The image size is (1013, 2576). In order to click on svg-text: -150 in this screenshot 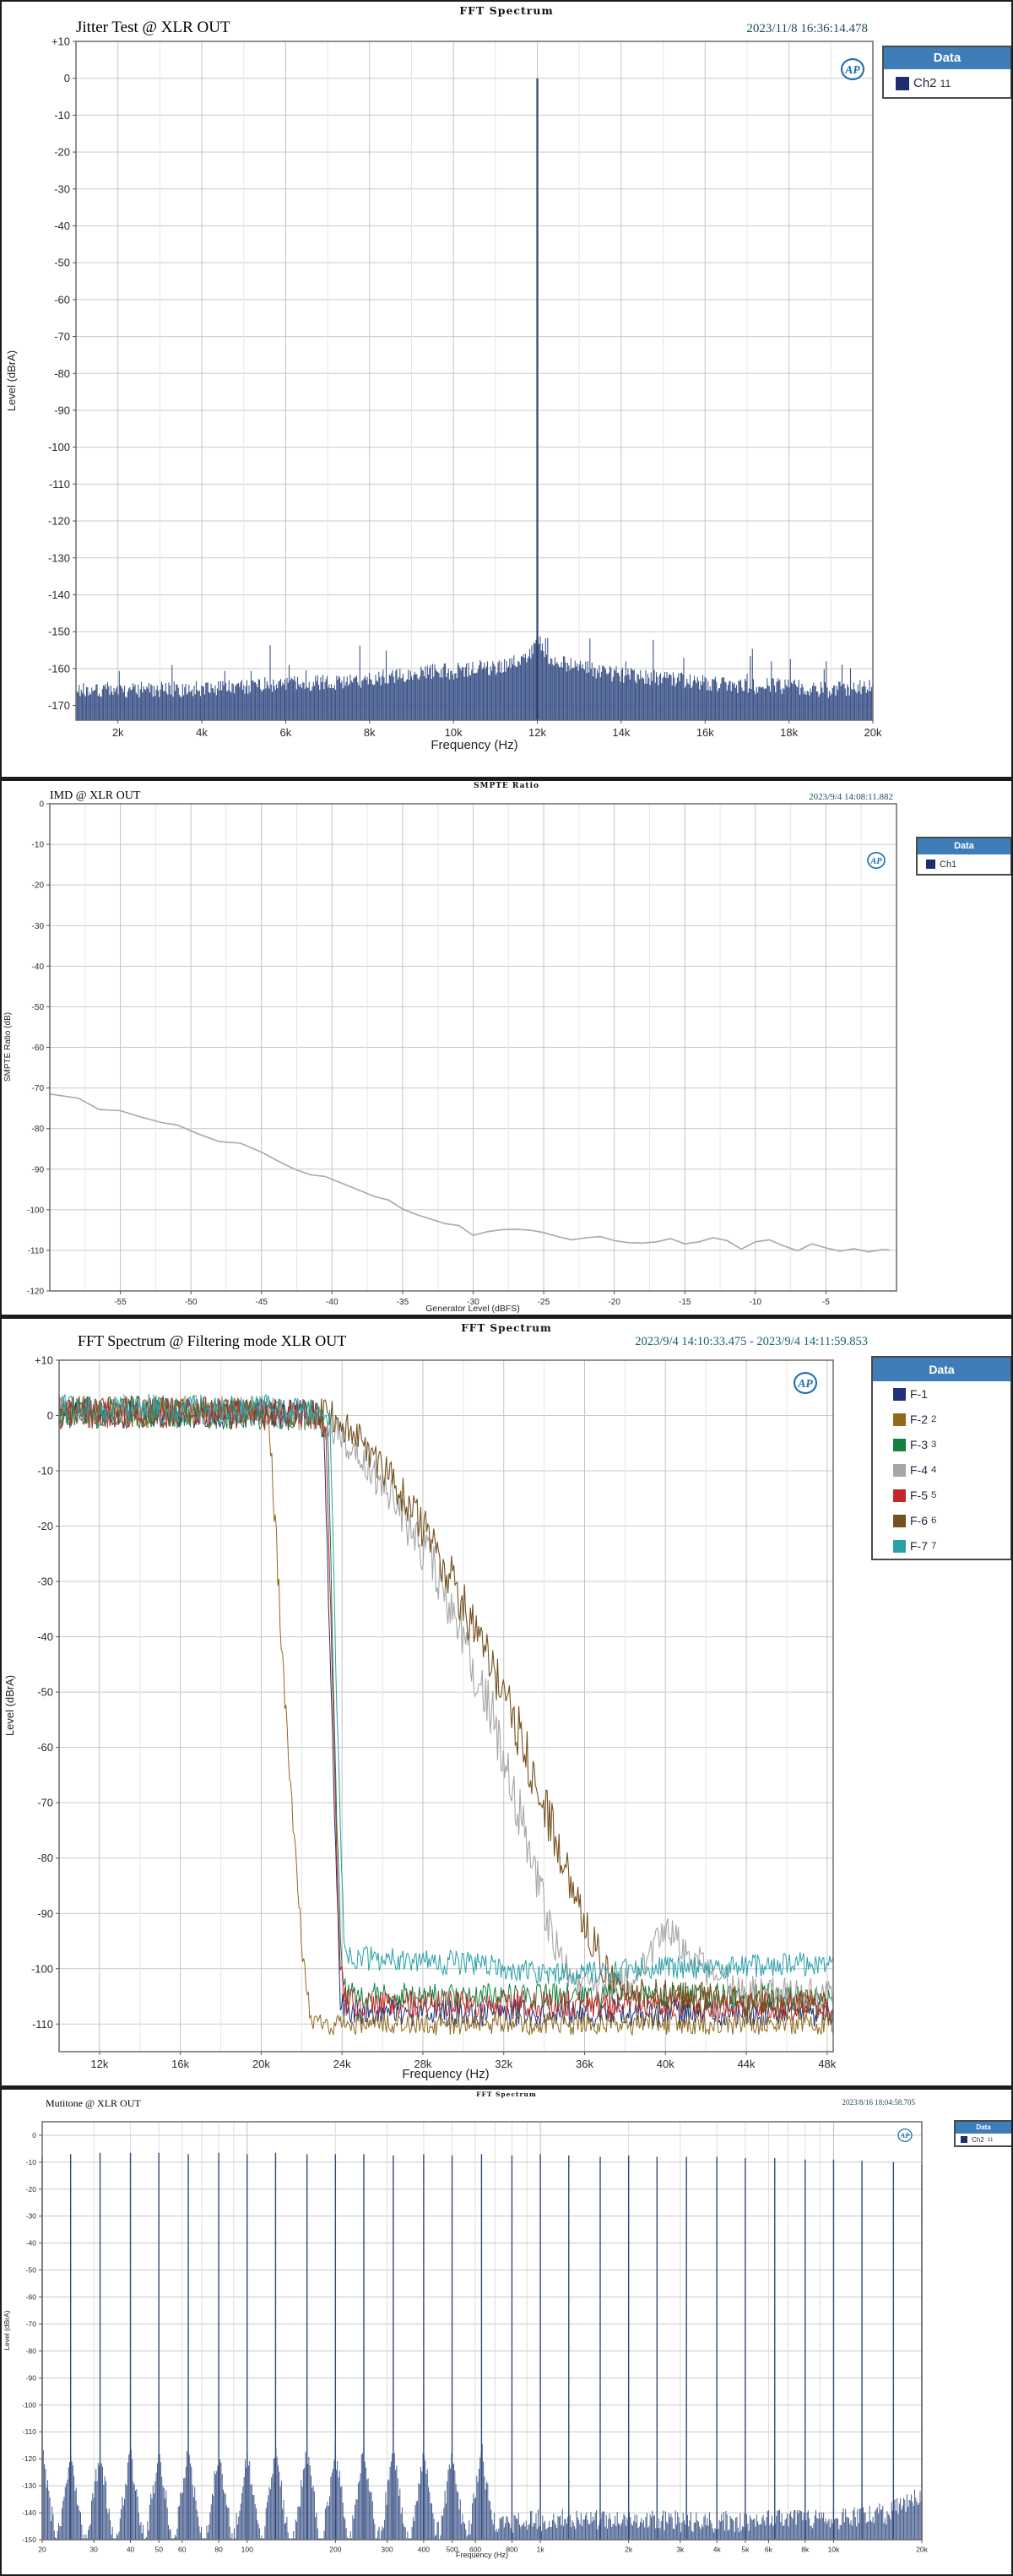, I will do `click(29, 2539)`.